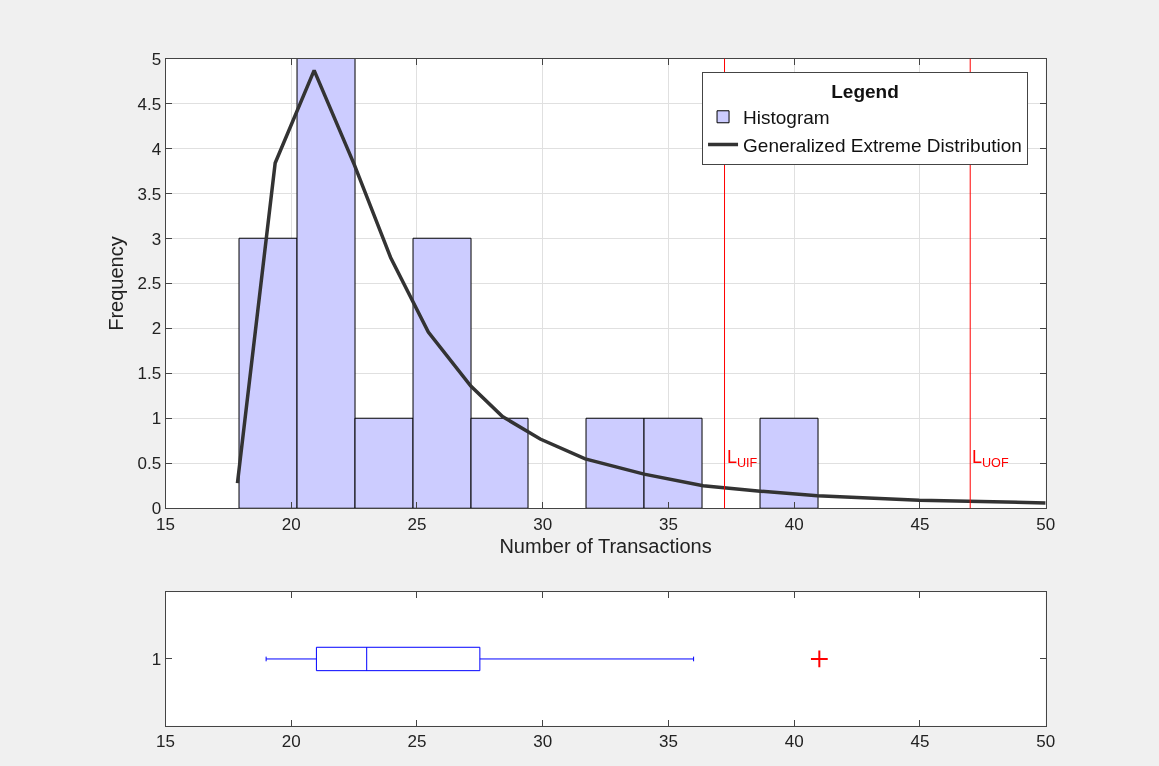  Describe the element at coordinates (149, 104) in the screenshot. I see `y-tick-label: 4.5` at that location.